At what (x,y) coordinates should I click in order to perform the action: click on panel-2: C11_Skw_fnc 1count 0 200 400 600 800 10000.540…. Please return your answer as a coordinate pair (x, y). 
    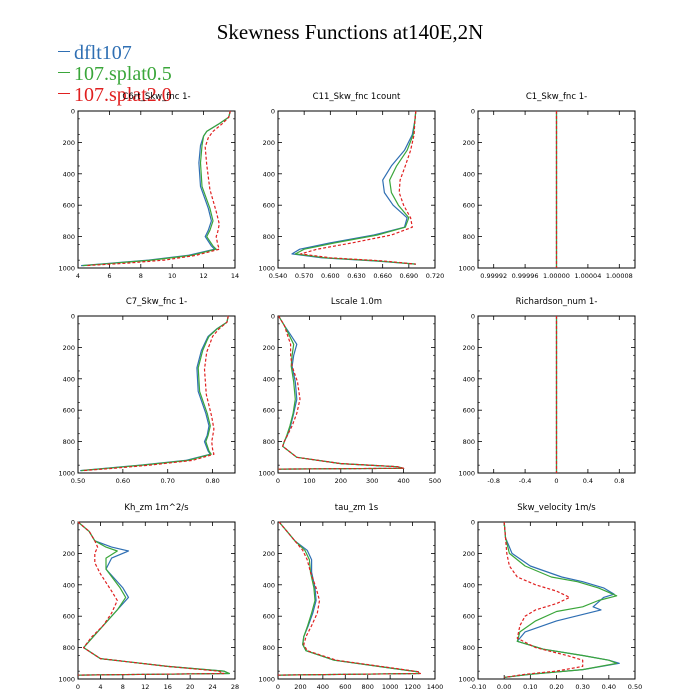
    Looking at the image, I should click on (351, 186).